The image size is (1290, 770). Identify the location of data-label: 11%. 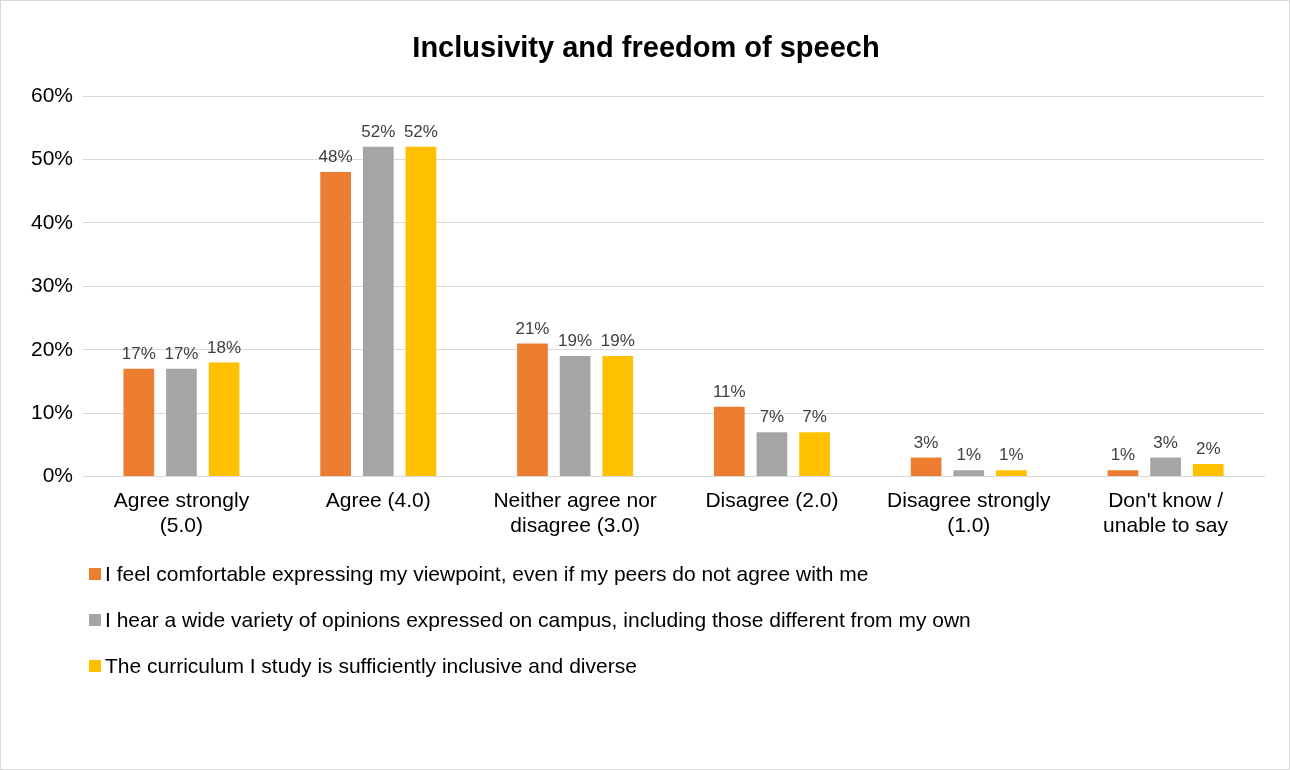
(729, 392).